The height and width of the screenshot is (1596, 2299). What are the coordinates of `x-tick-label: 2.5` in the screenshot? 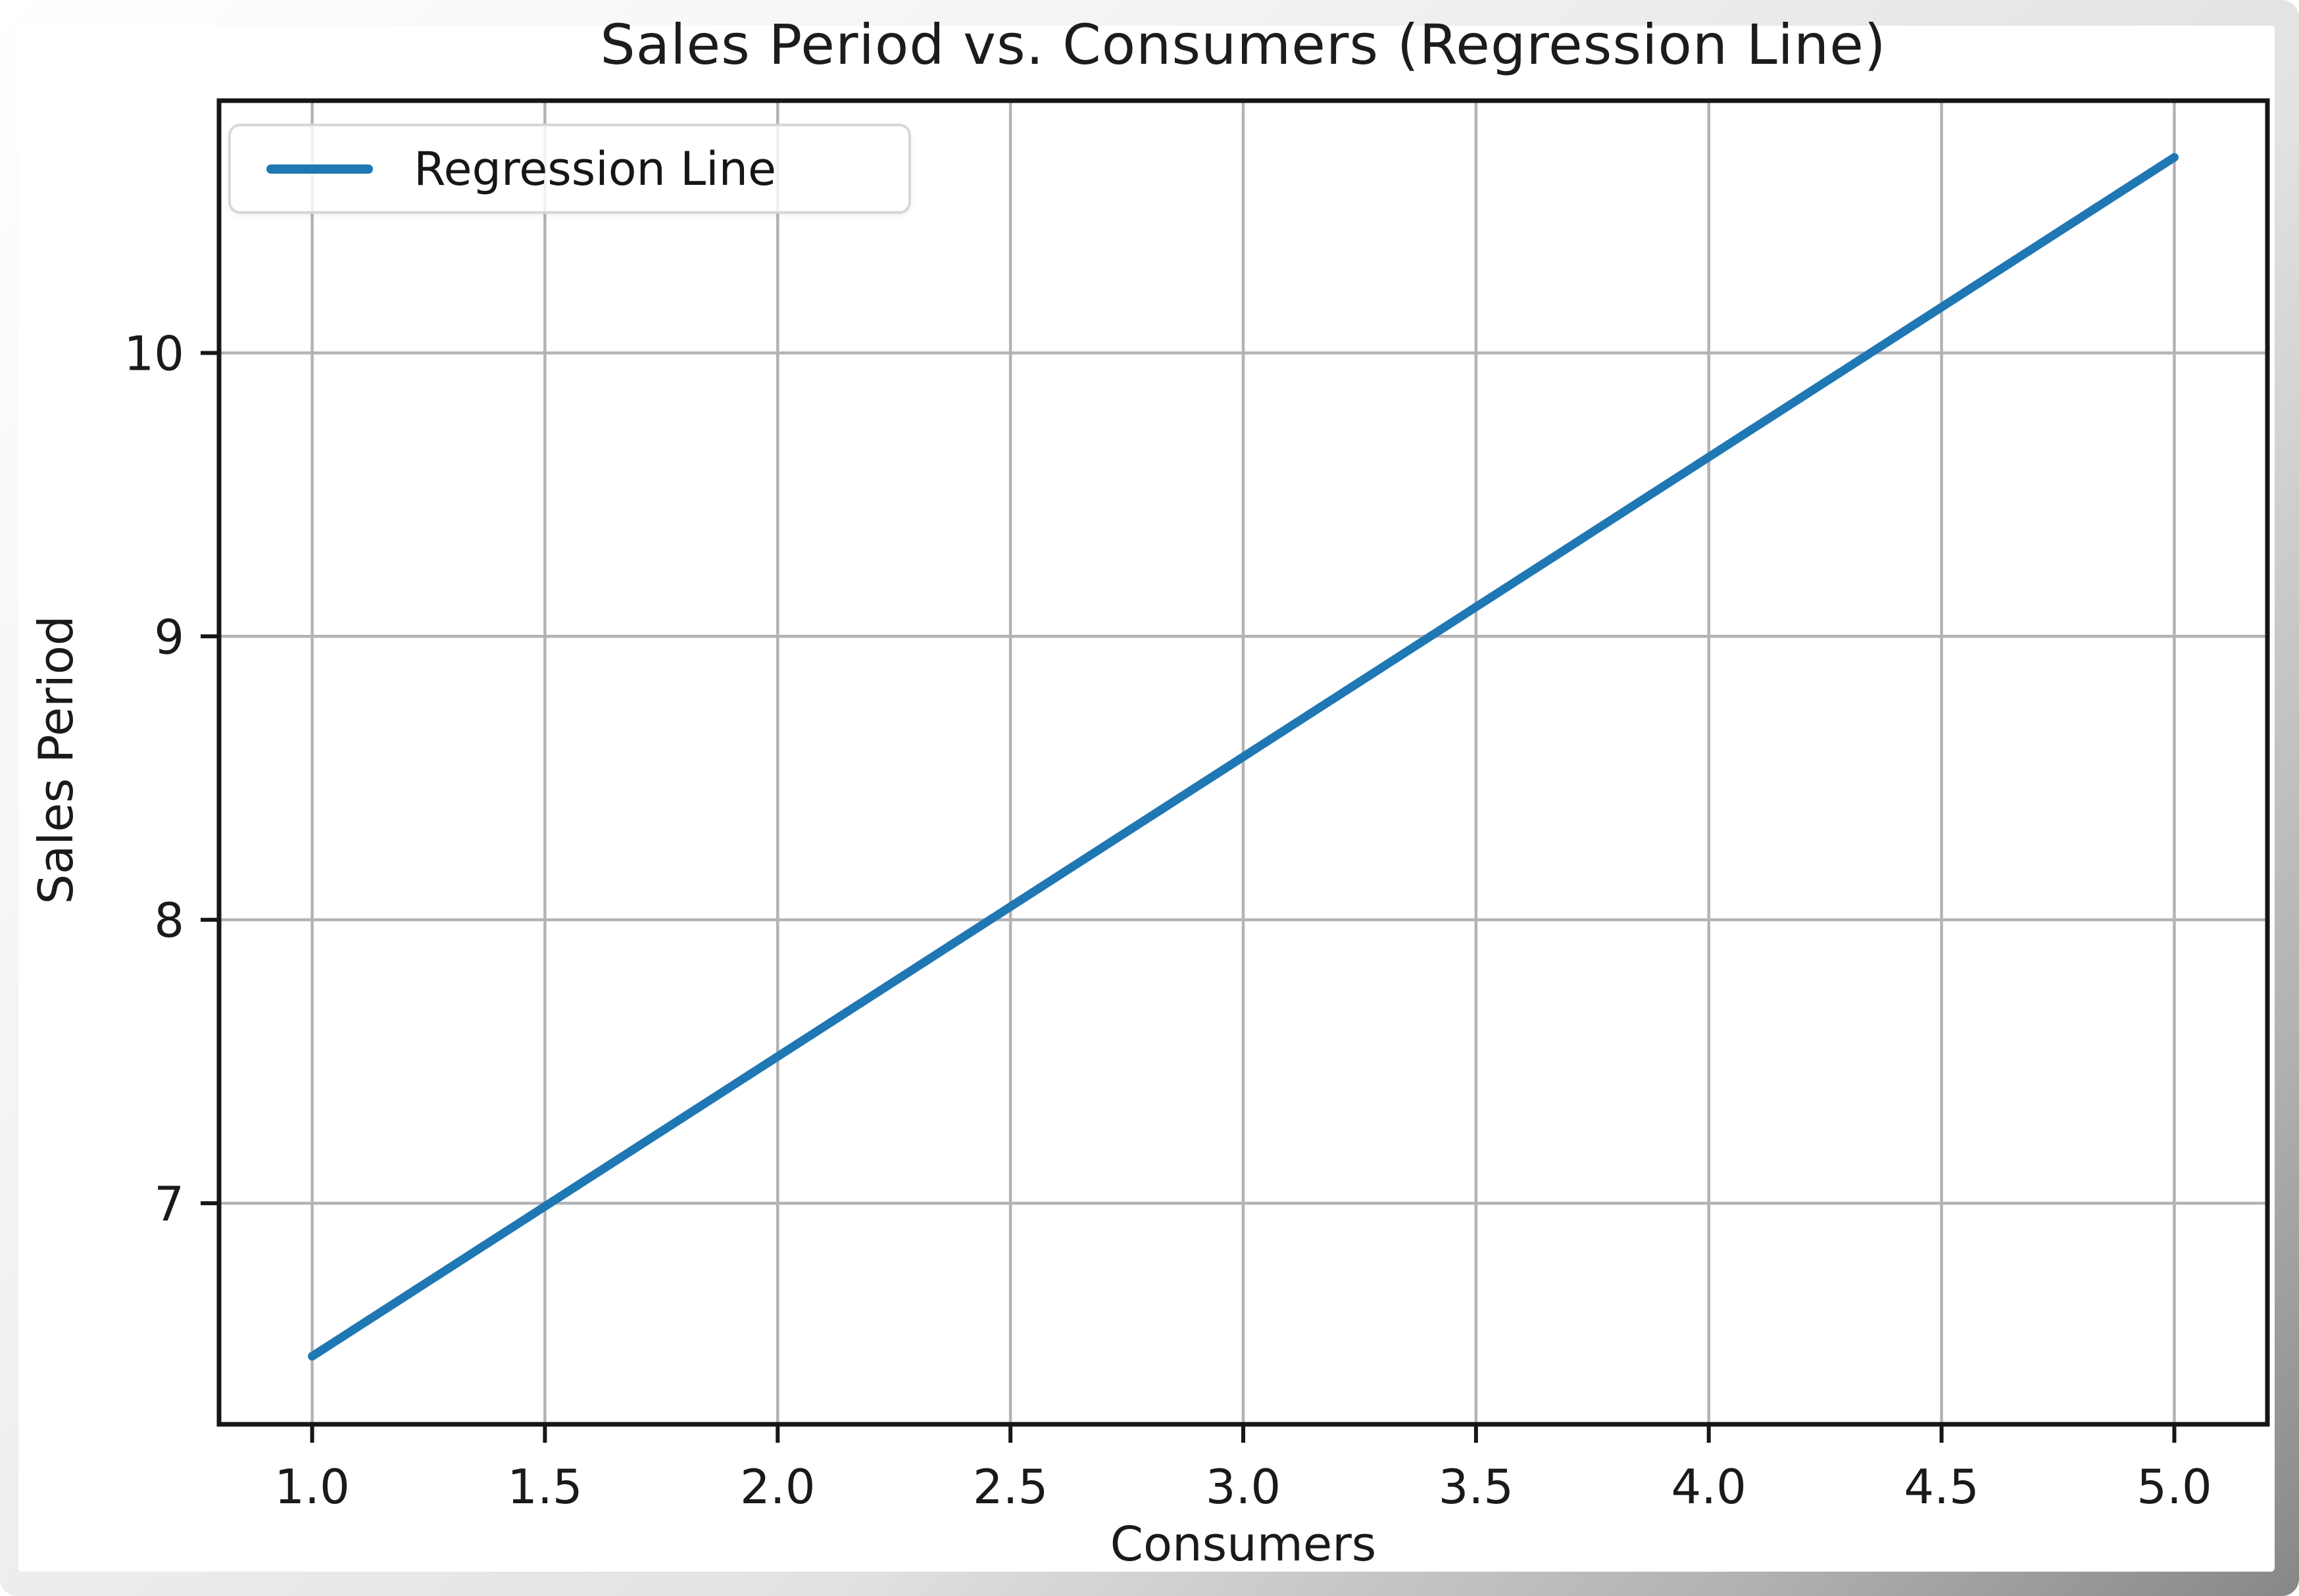 It's located at (1011, 1486).